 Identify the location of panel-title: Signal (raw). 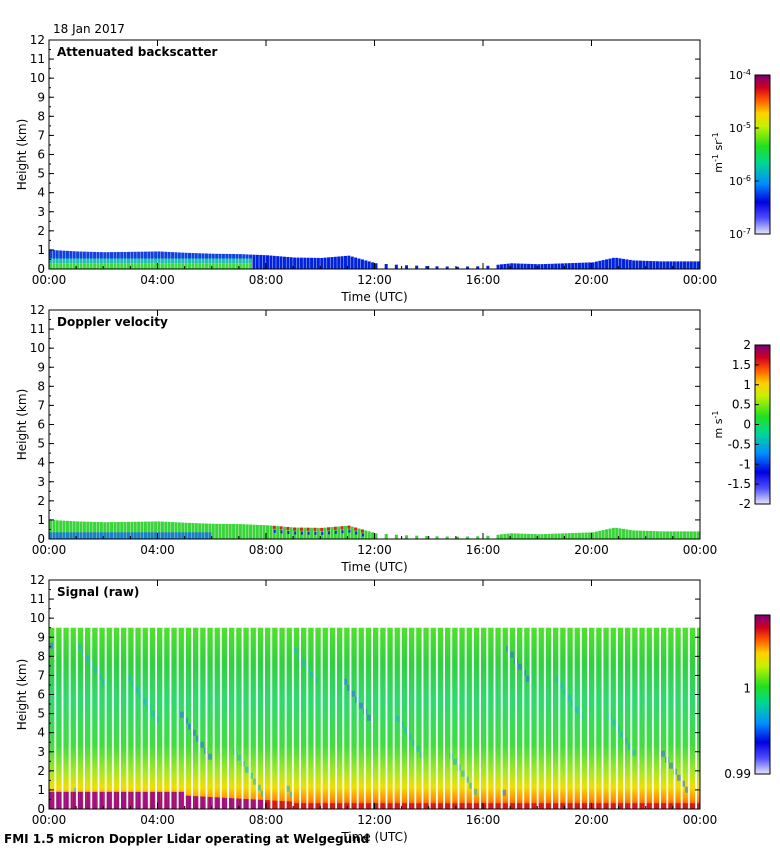
(98, 592).